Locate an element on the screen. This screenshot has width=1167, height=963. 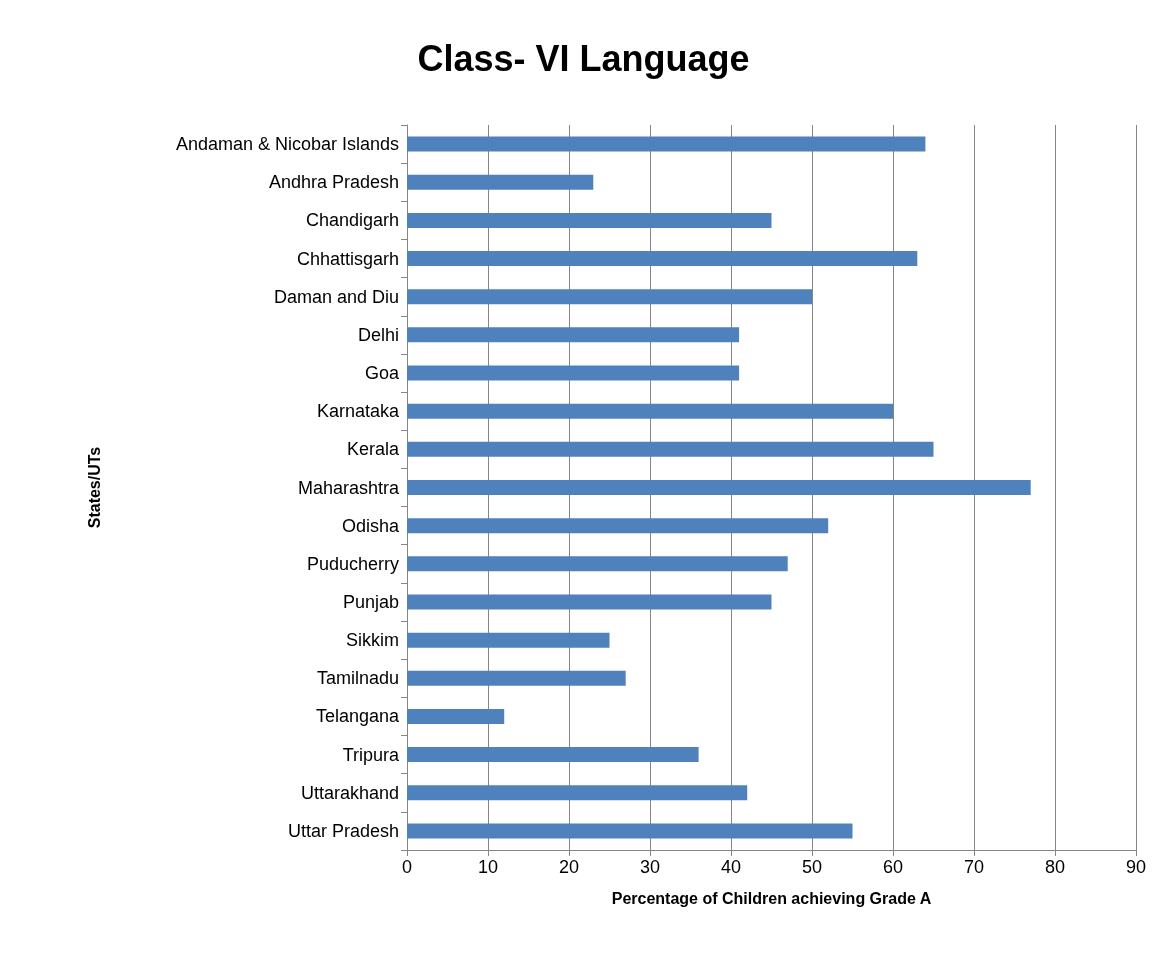
y-tick-label: Daman and Diu is located at coordinates (336, 296).